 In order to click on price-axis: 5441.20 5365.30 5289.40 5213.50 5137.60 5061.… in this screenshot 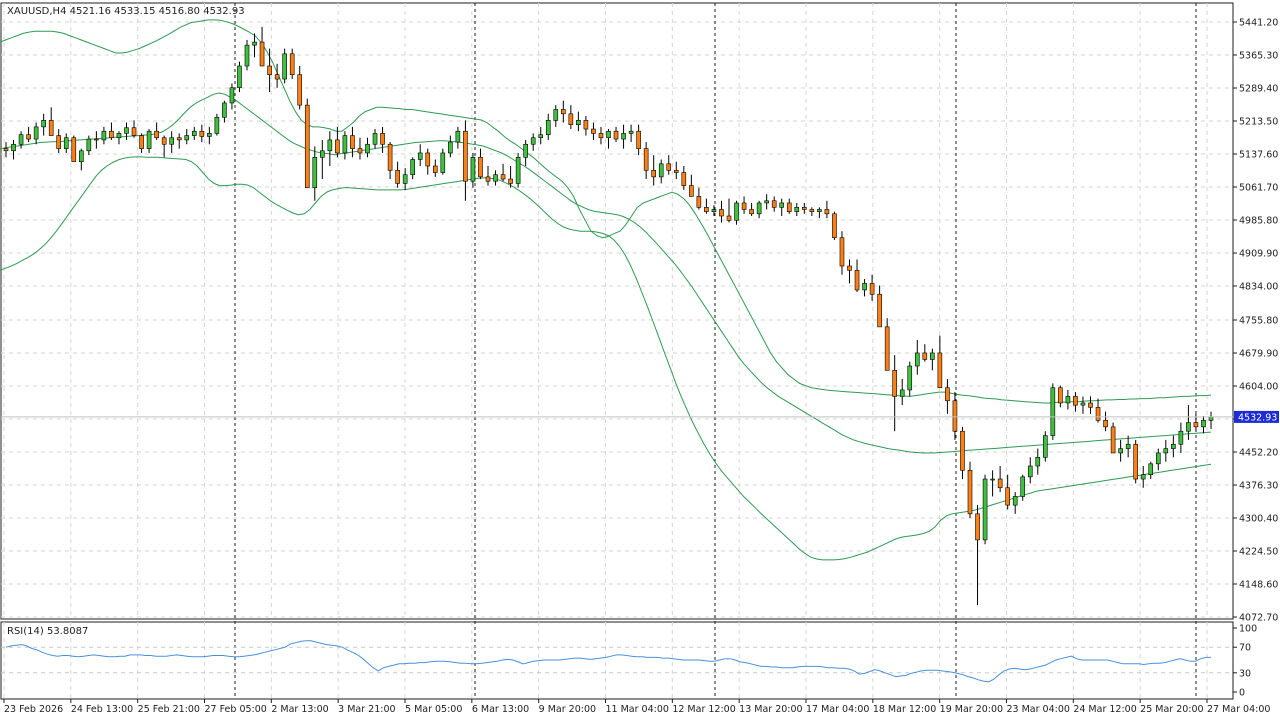, I will do `click(1255, 321)`.